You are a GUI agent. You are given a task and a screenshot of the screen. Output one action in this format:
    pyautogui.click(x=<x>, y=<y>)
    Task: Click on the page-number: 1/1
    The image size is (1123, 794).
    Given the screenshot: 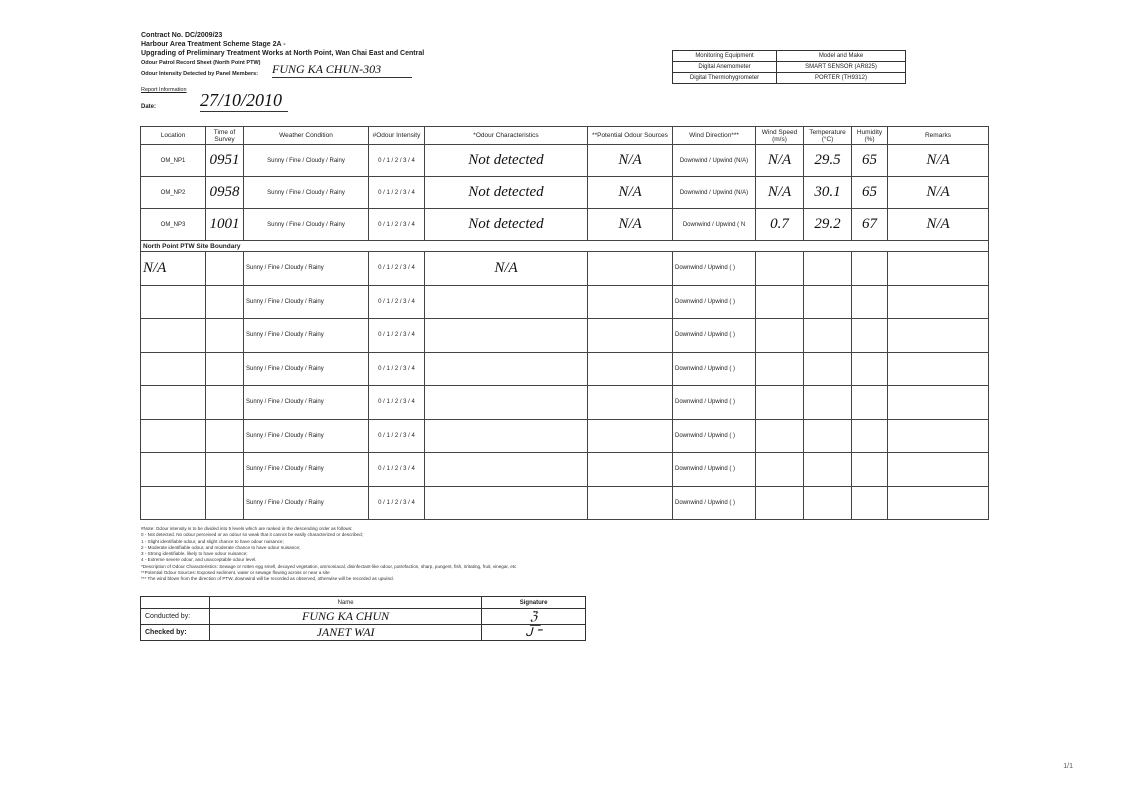 What is the action you would take?
    pyautogui.click(x=1068, y=766)
    